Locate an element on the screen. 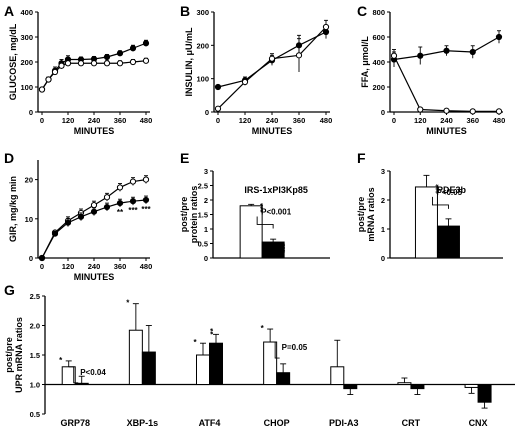  p-value-annotation: P<0.04 is located at coordinates (93, 372).